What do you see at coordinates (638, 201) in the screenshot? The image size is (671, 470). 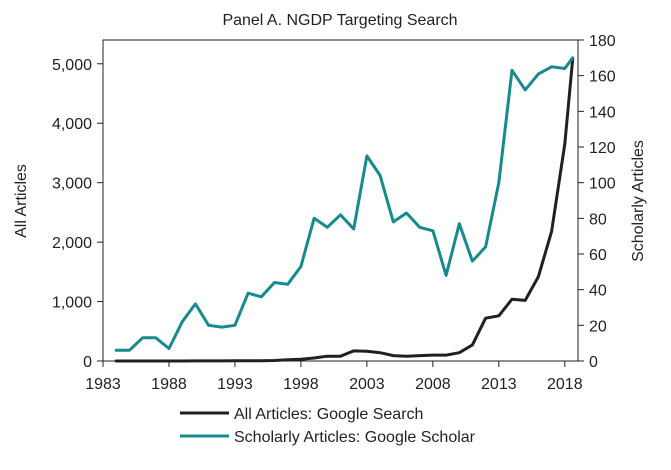 I see `y-axis-right-label: Scholarly Articles` at bounding box center [638, 201].